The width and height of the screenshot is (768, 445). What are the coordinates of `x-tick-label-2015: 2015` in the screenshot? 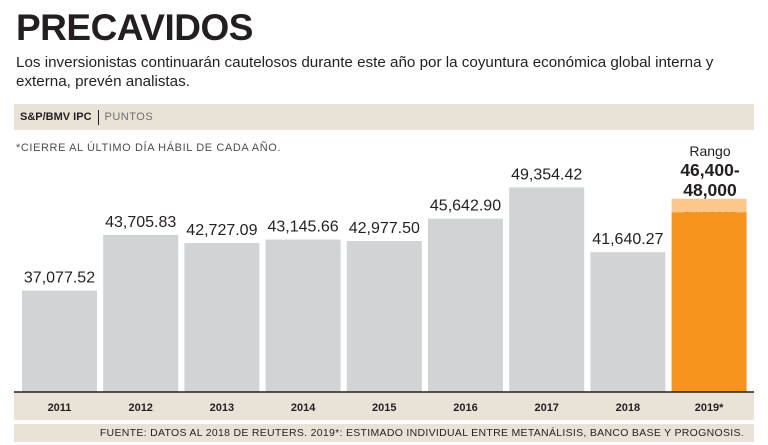 It's located at (384, 408).